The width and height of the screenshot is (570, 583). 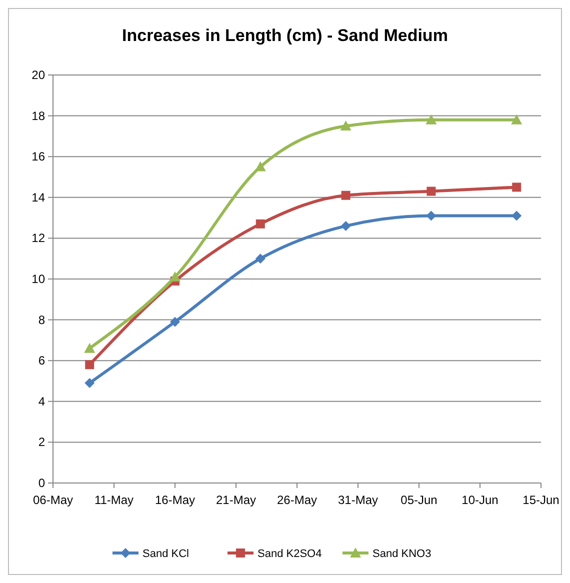 I want to click on x-tick-label: 11-May, so click(x=114, y=500).